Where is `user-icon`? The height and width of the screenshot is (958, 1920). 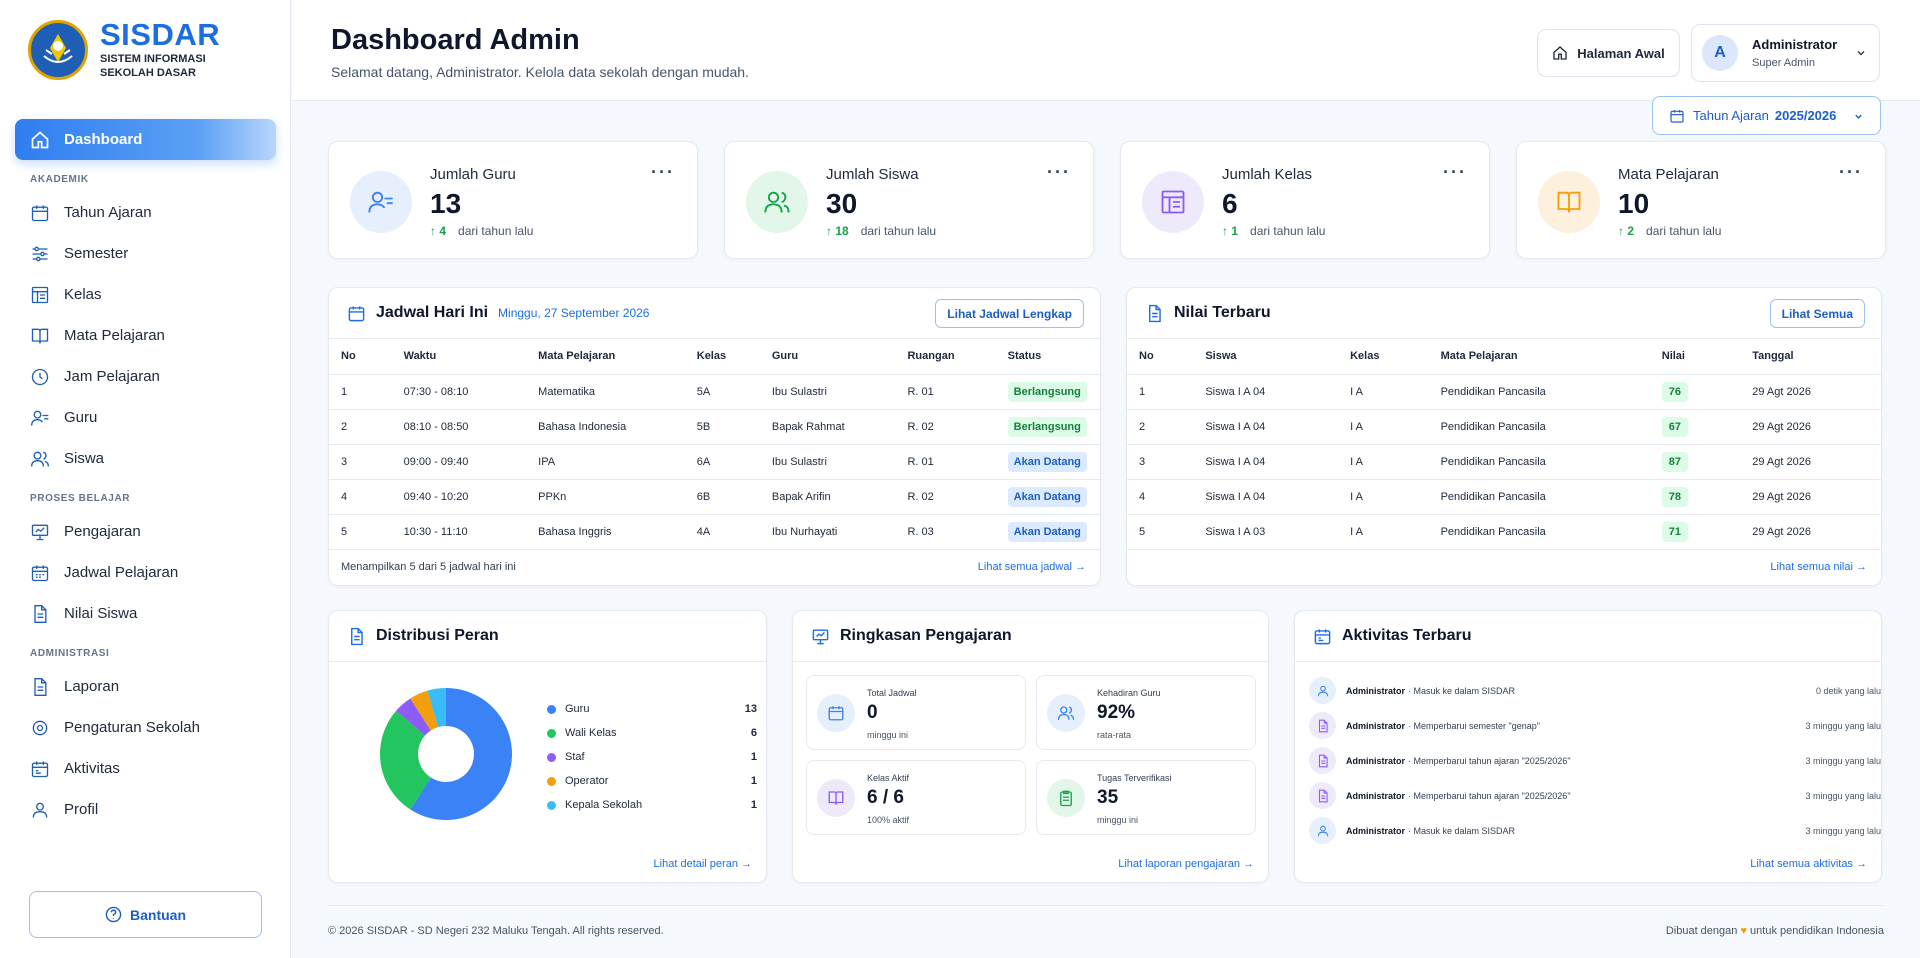 user-icon is located at coordinates (1322, 830).